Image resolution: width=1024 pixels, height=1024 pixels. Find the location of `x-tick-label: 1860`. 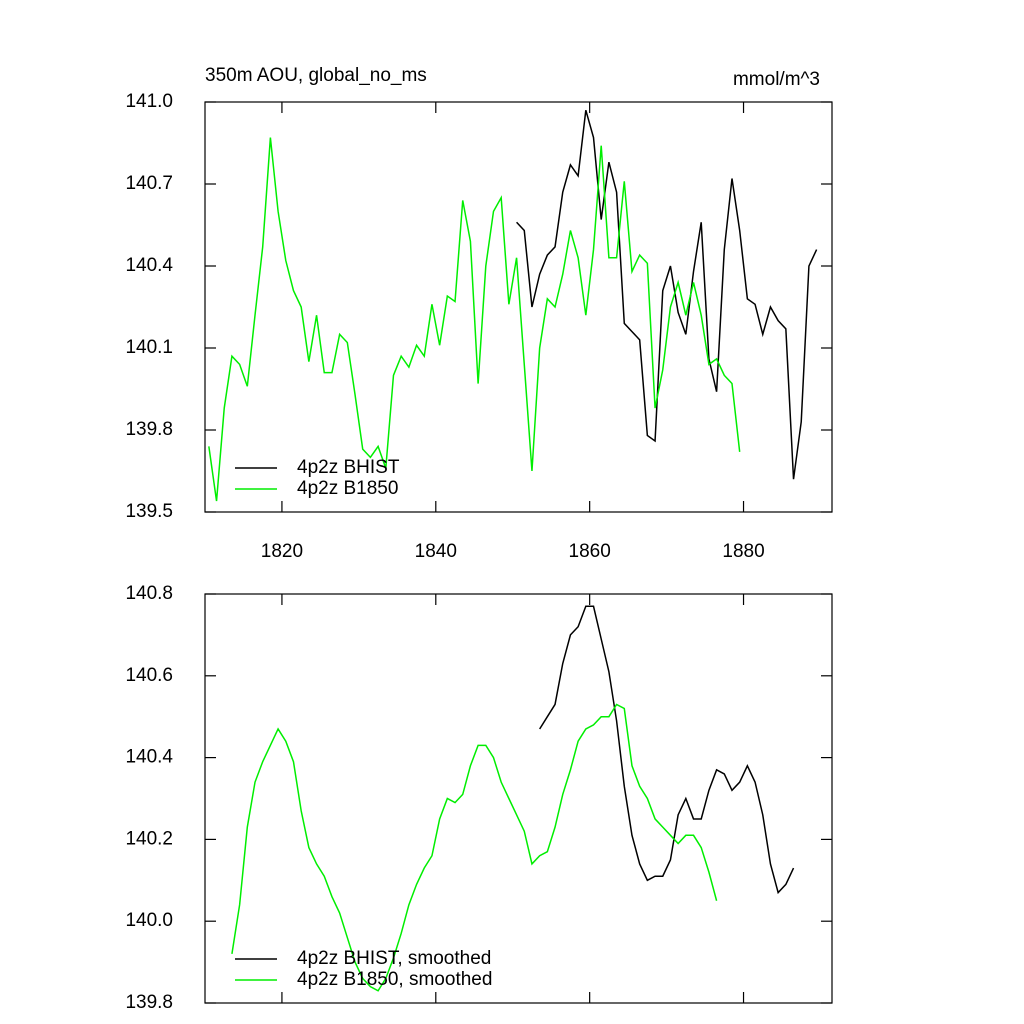

x-tick-label: 1860 is located at coordinates (590, 551).